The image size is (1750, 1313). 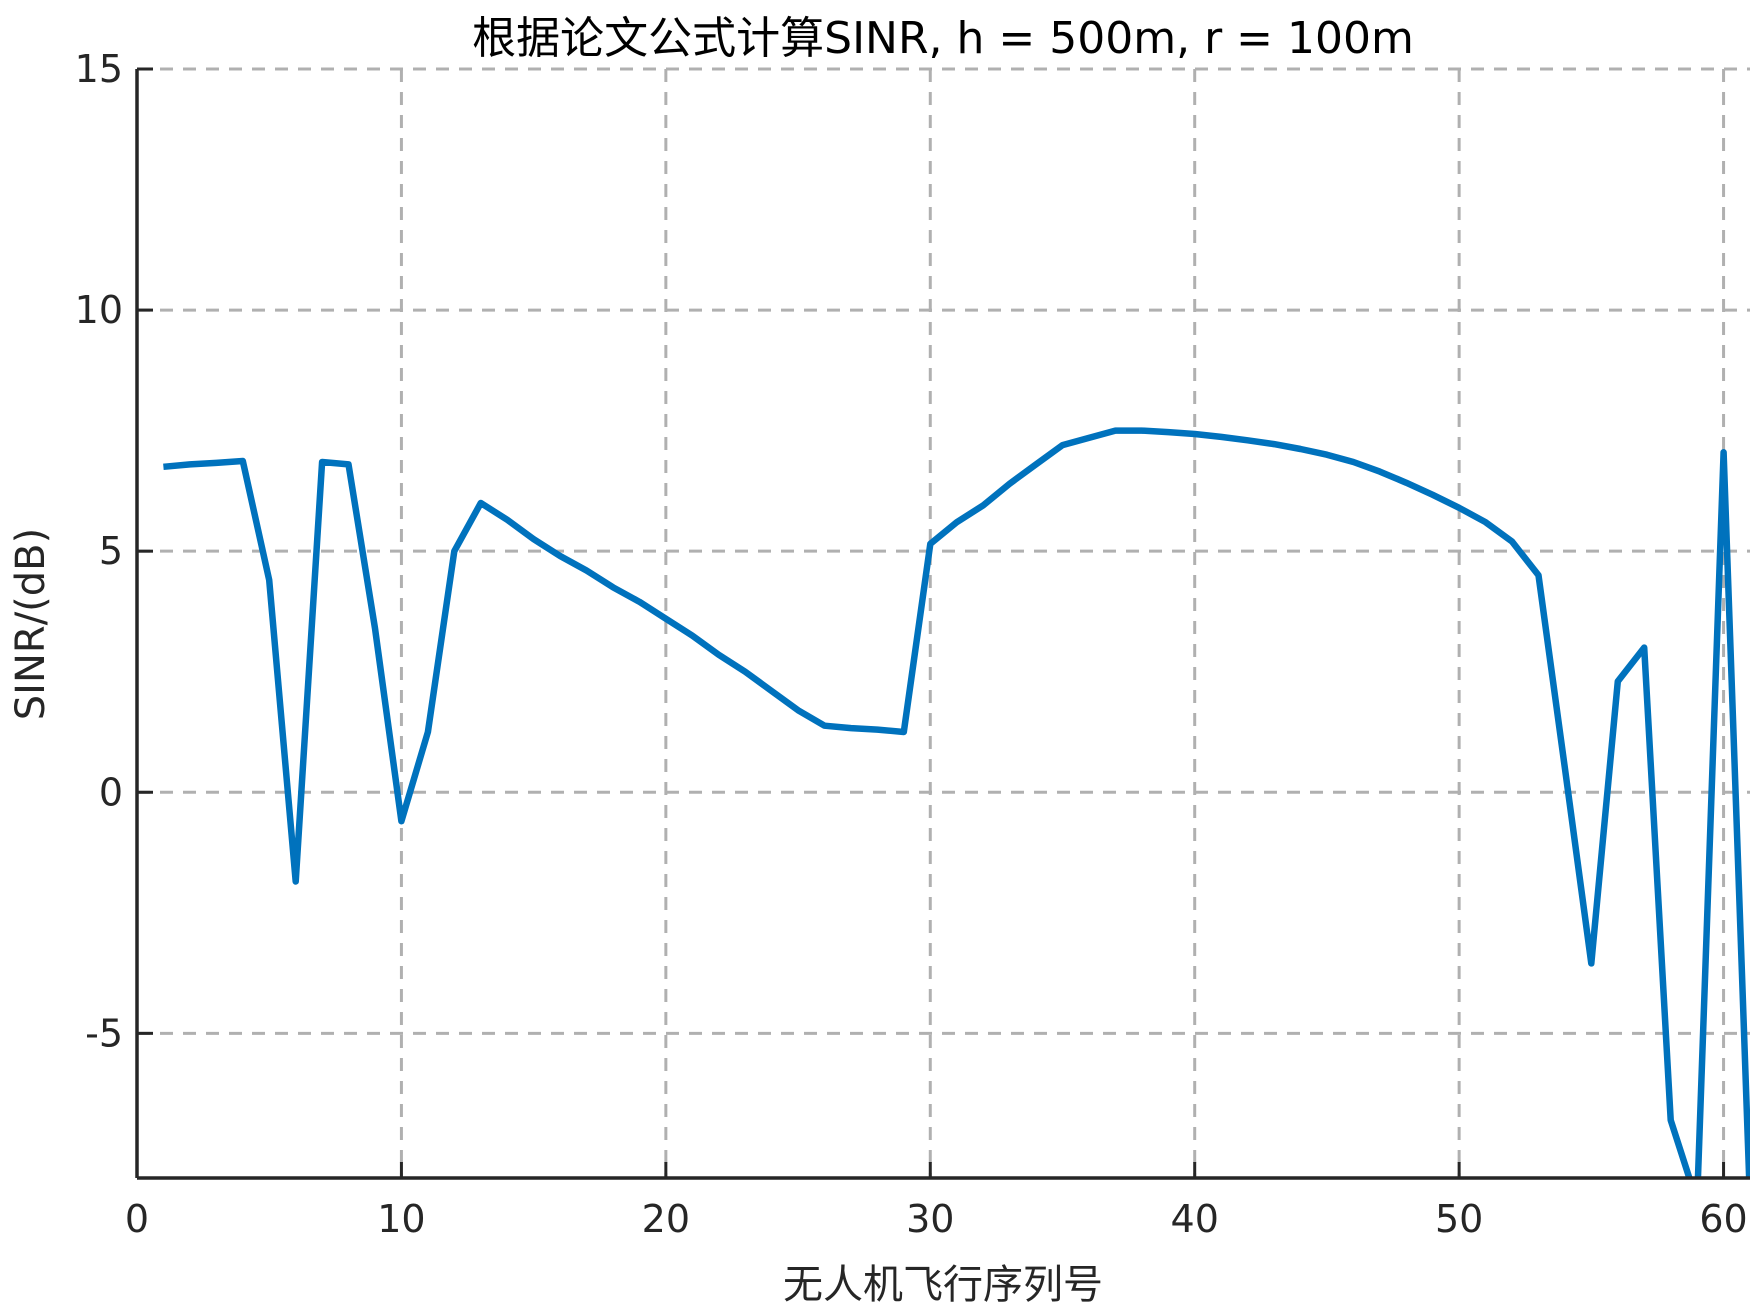 What do you see at coordinates (111, 551) in the screenshot?
I see `y-tick-label: 5` at bounding box center [111, 551].